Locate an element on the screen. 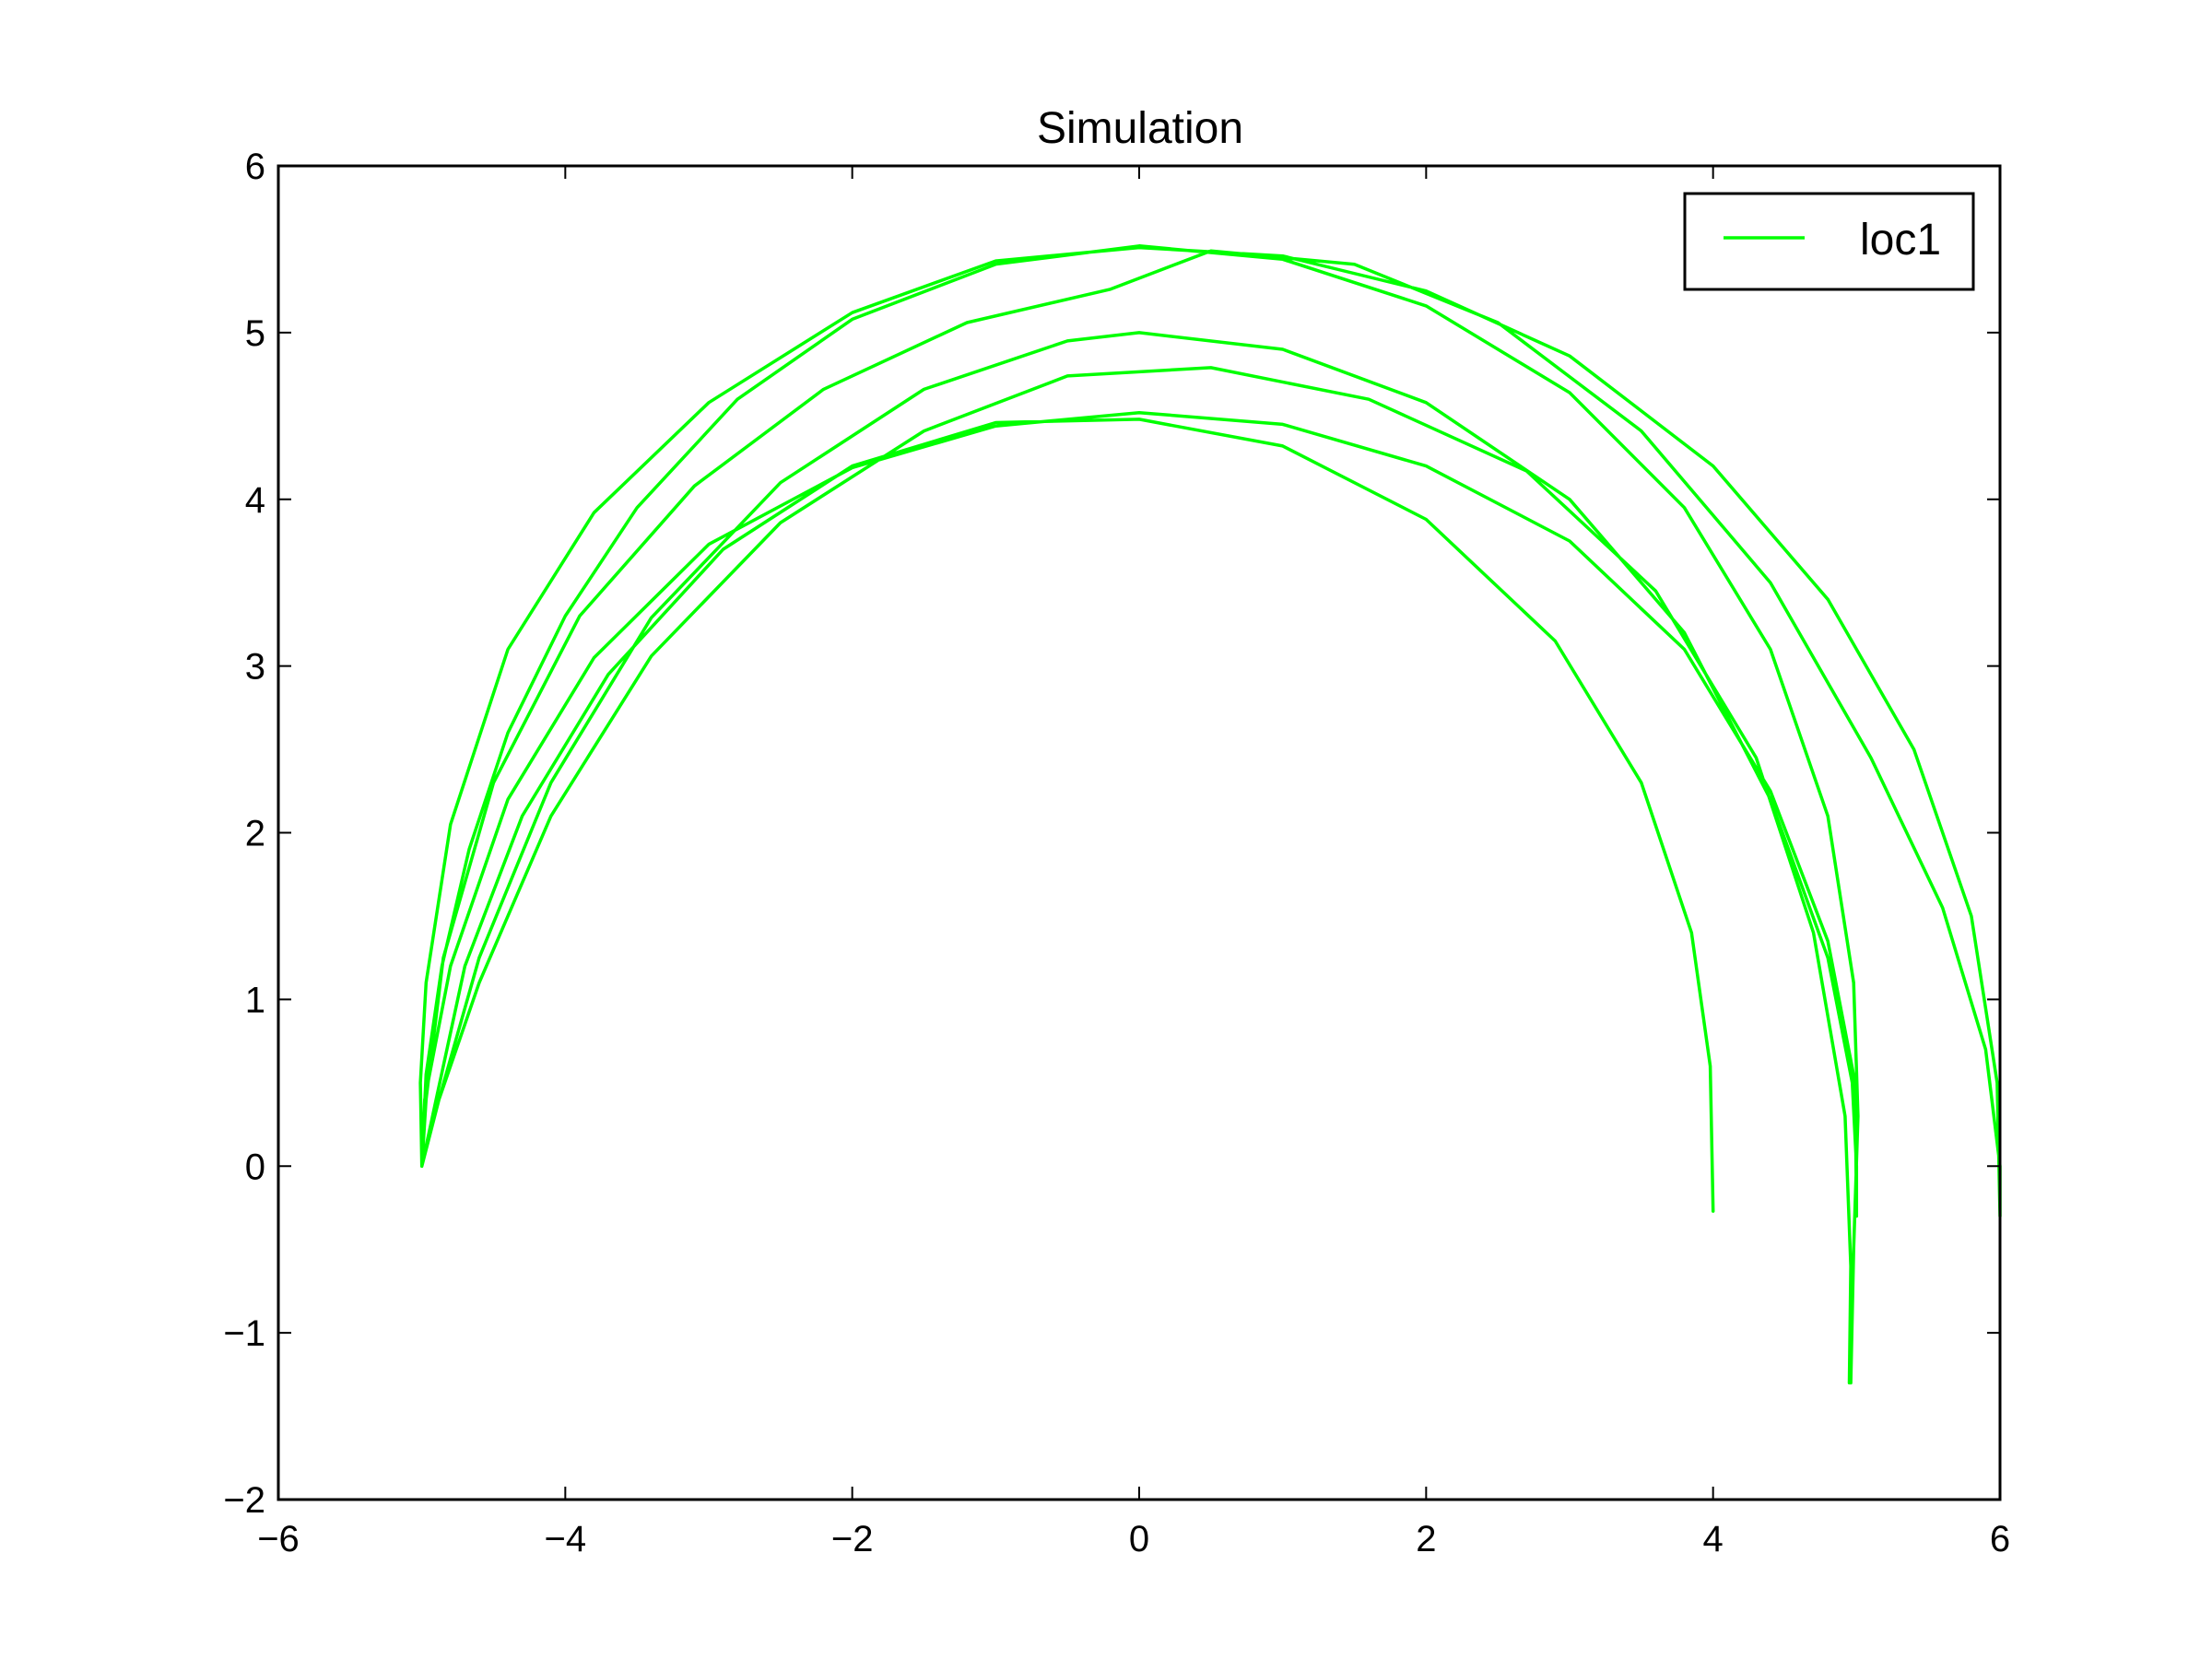  y-tick-label: −2 is located at coordinates (244, 1500).